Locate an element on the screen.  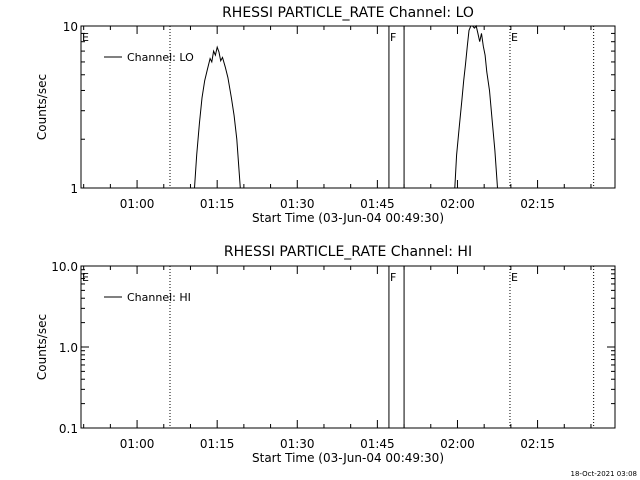
lo-x-tick-label: 02:00 is located at coordinates (457, 204).